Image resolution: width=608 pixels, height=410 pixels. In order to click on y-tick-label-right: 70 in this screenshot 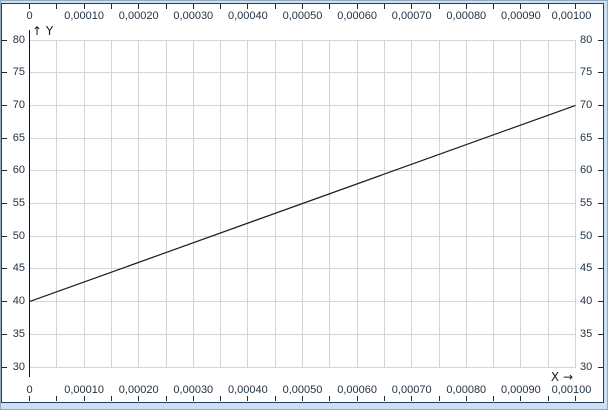, I will do `click(586, 104)`.